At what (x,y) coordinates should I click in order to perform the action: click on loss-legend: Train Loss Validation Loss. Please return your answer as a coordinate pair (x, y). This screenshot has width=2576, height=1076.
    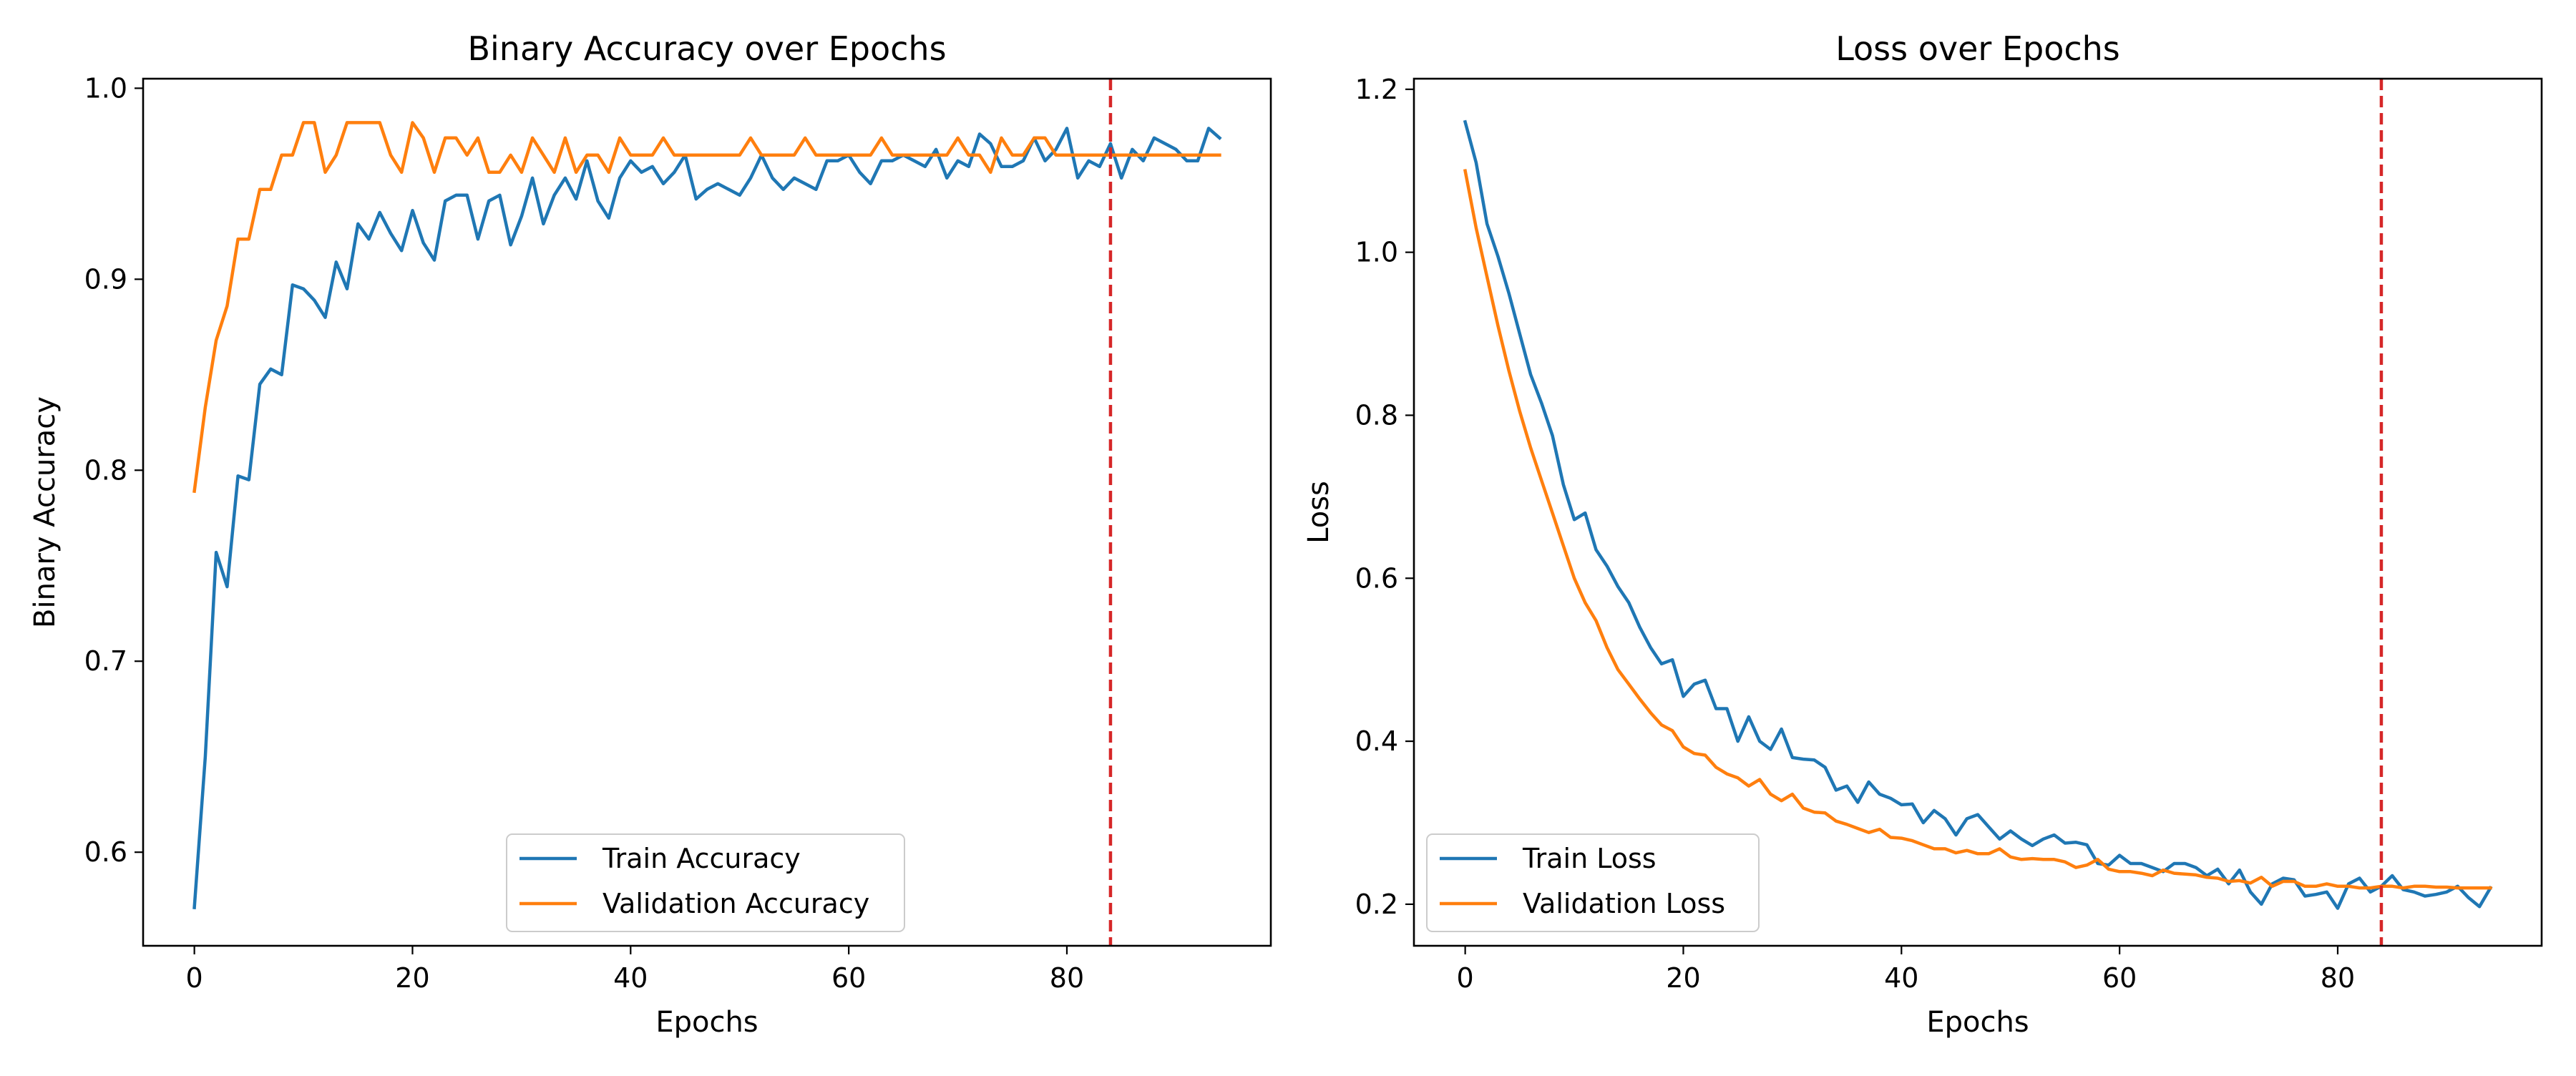
    Looking at the image, I should click on (1593, 883).